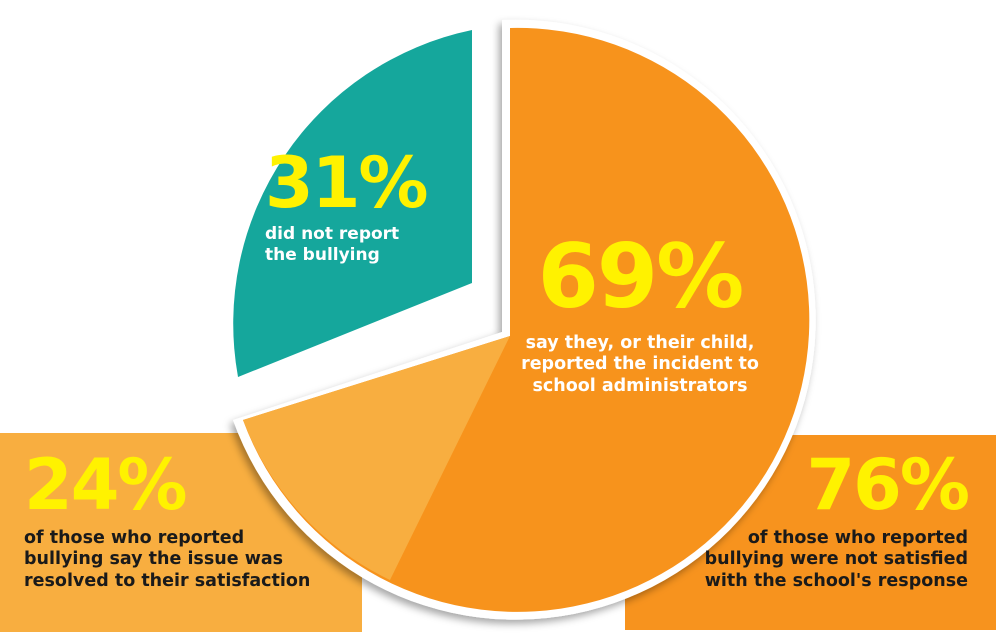 The height and width of the screenshot is (634, 1000). What do you see at coordinates (888, 485) in the screenshot?
I see `not-satisfied-percent: 76%` at bounding box center [888, 485].